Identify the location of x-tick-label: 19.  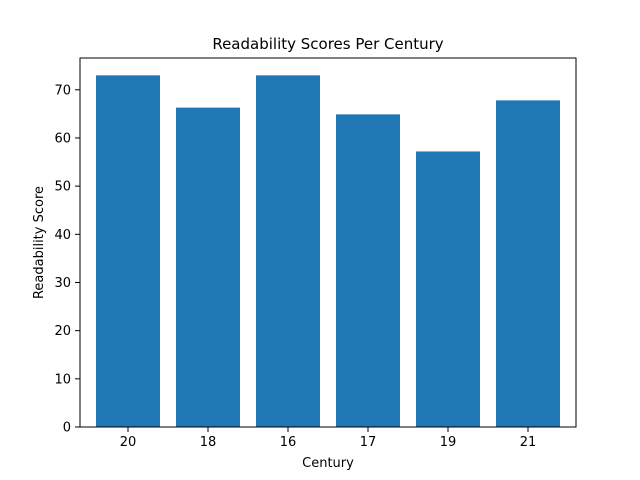
(448, 442).